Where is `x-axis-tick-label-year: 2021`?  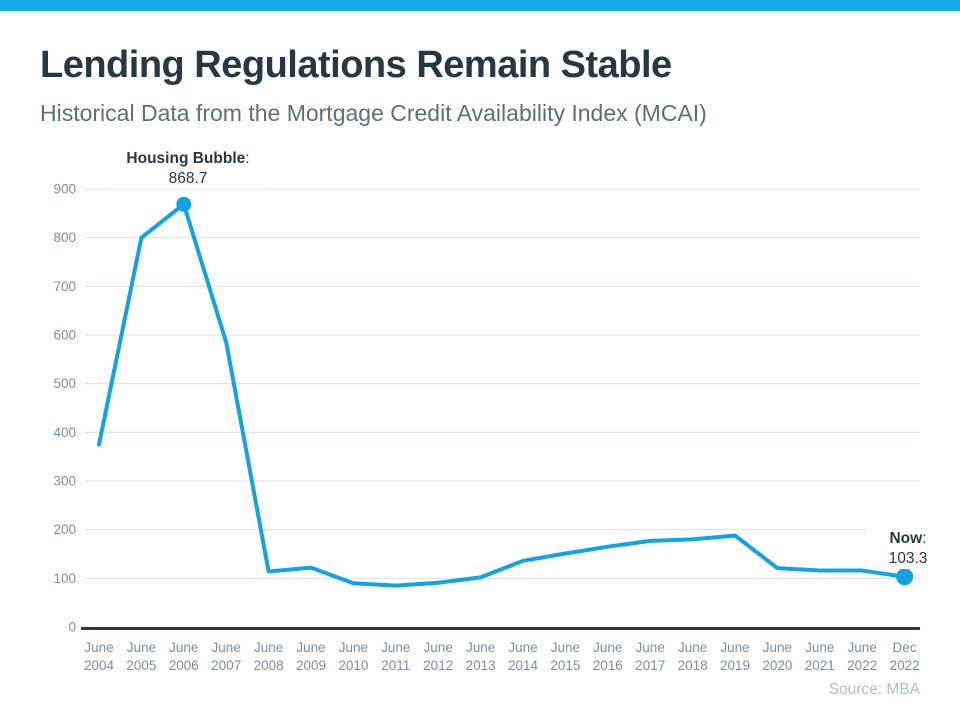
x-axis-tick-label-year: 2021 is located at coordinates (820, 665).